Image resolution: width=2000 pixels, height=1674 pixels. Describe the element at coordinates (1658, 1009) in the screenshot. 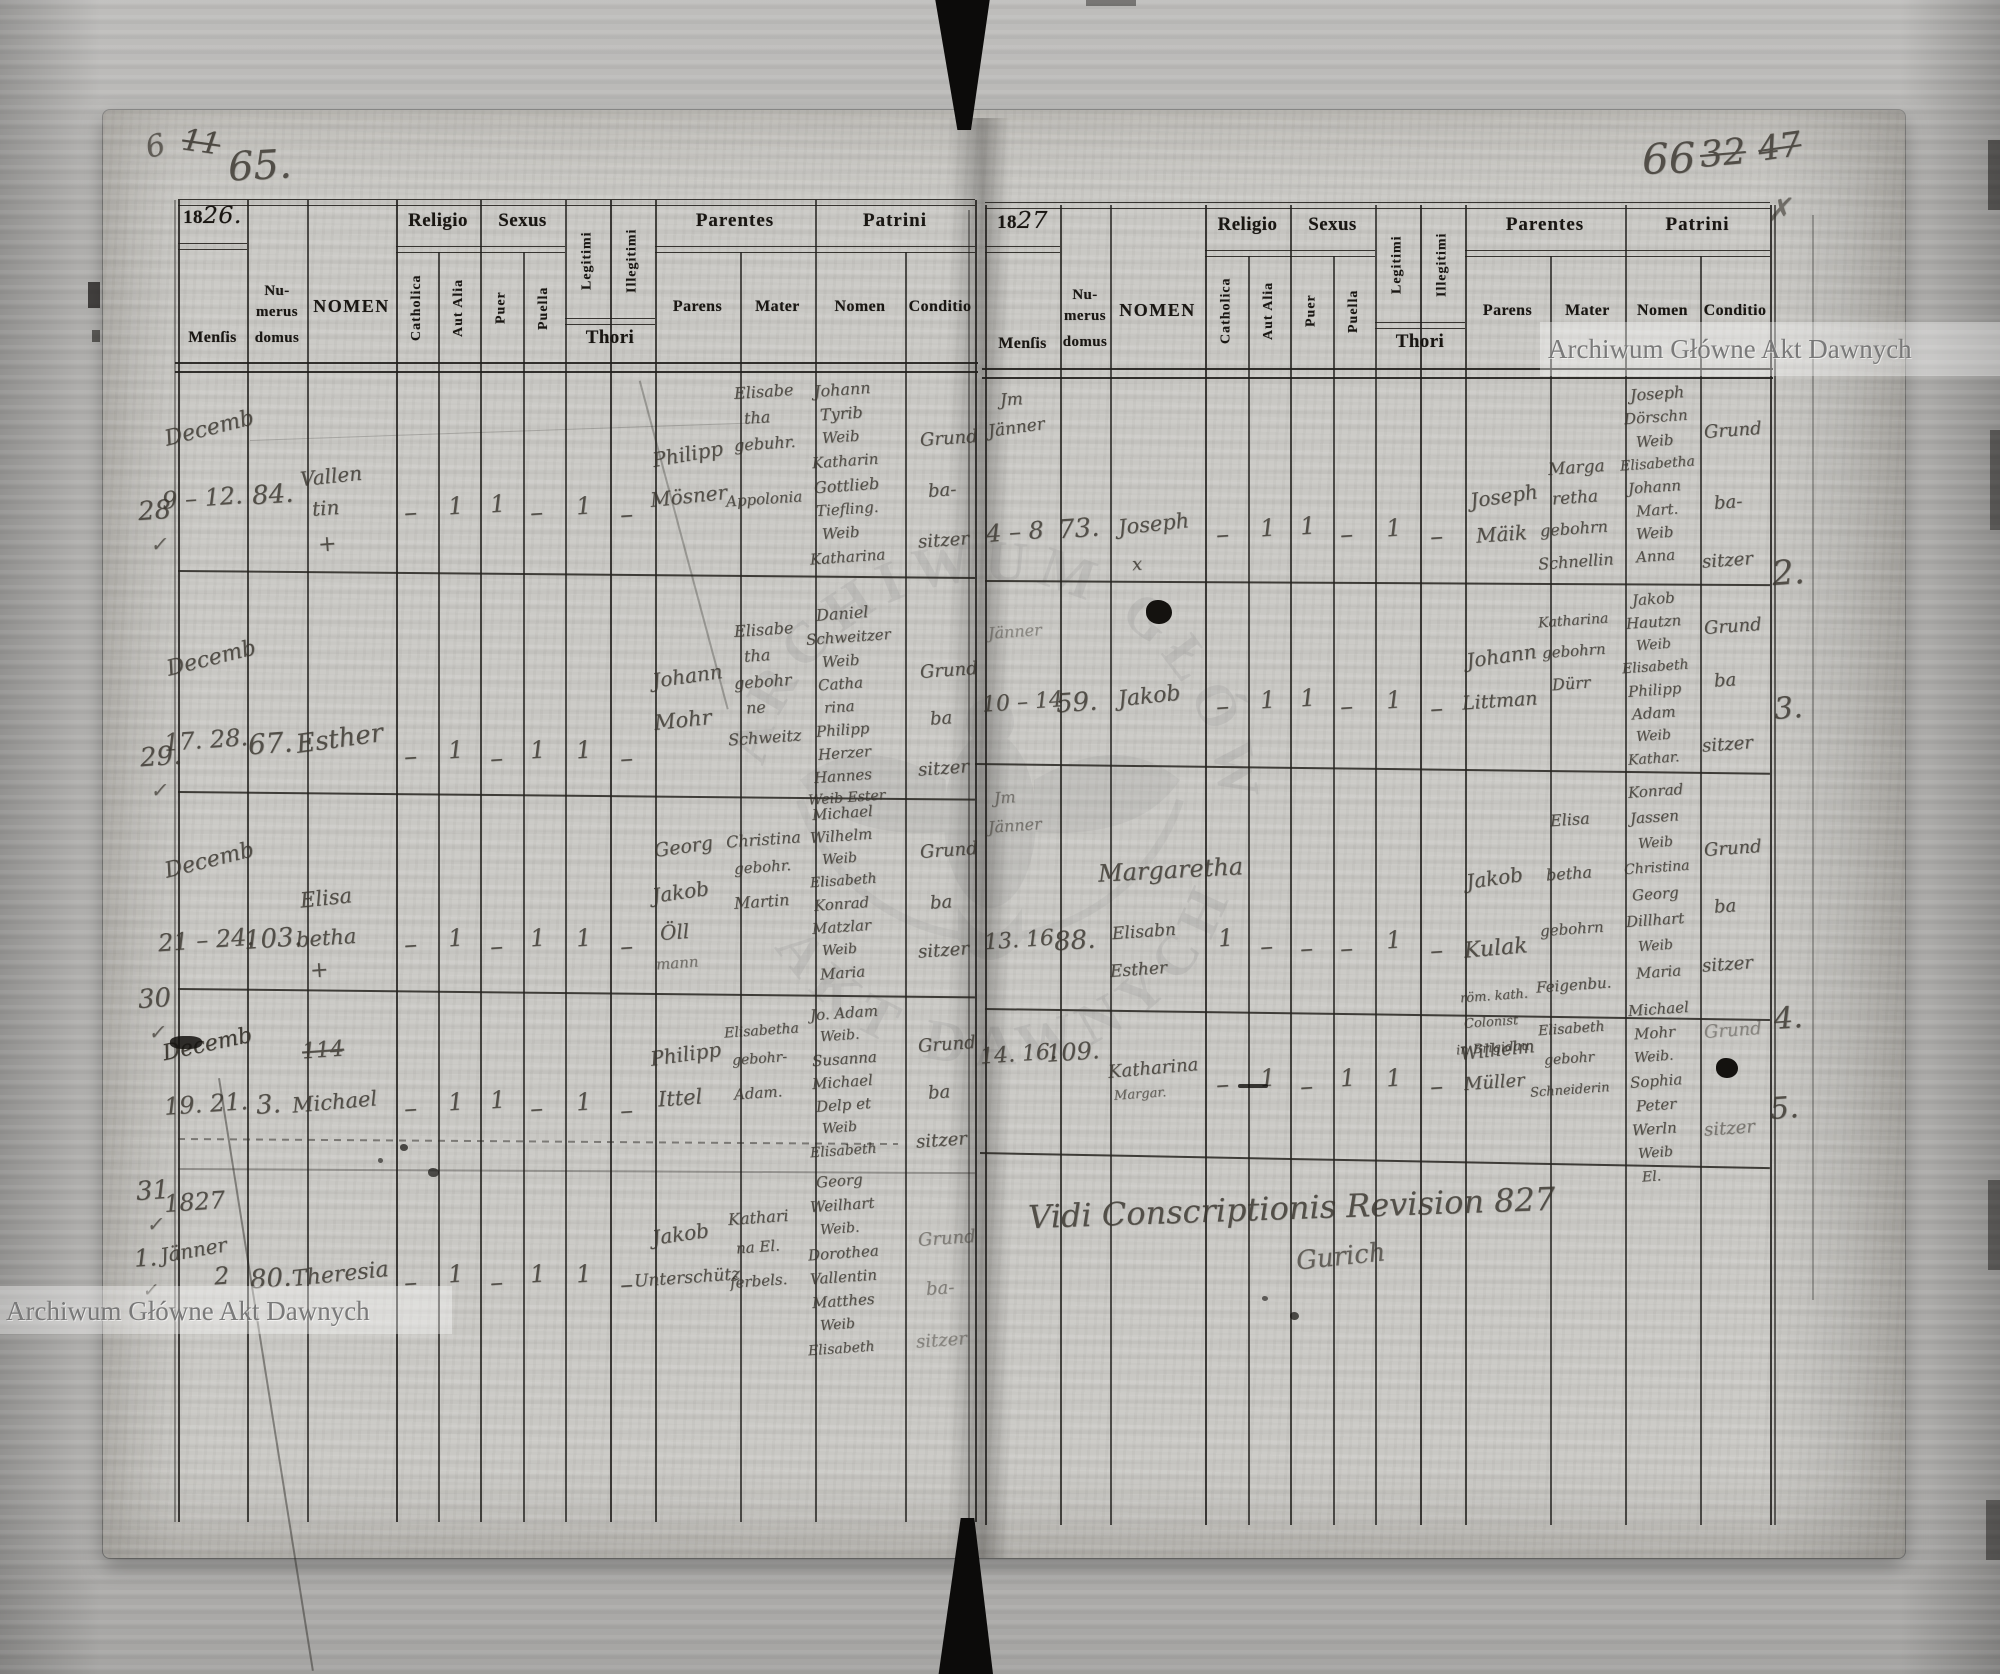

I see `r4-patrini-1: Michael` at that location.